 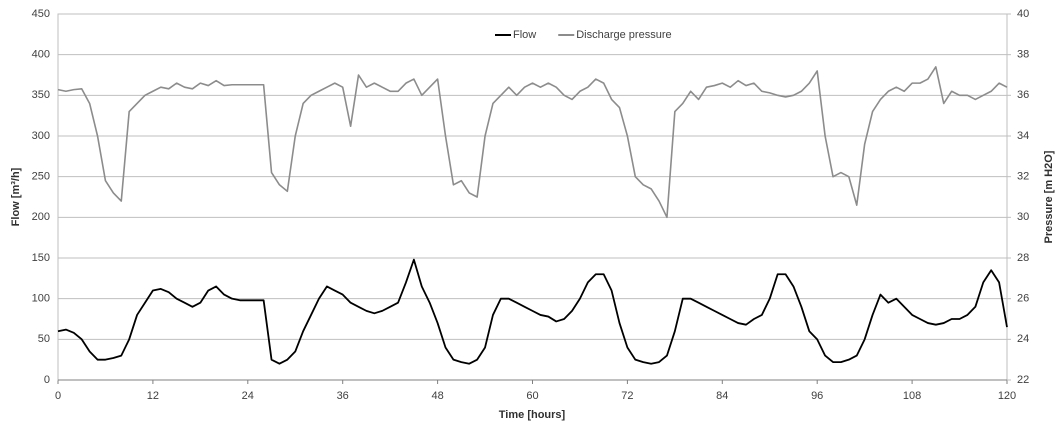 I want to click on y-tick-label: 300, so click(x=41, y=136).